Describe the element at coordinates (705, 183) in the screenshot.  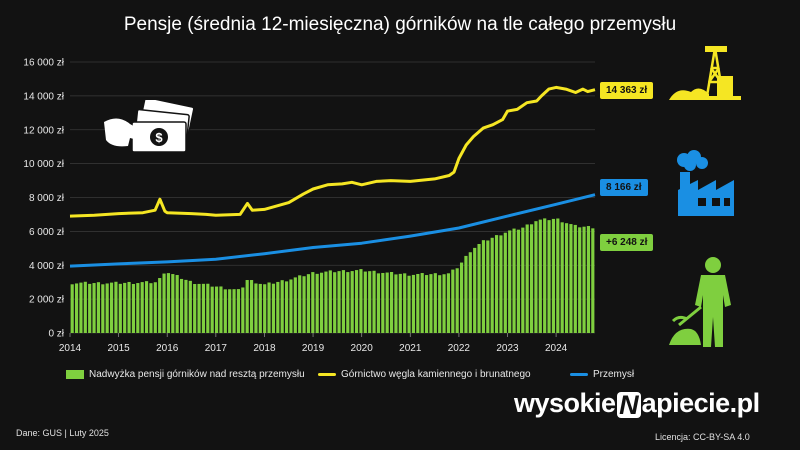
I see `factory-icon` at that location.